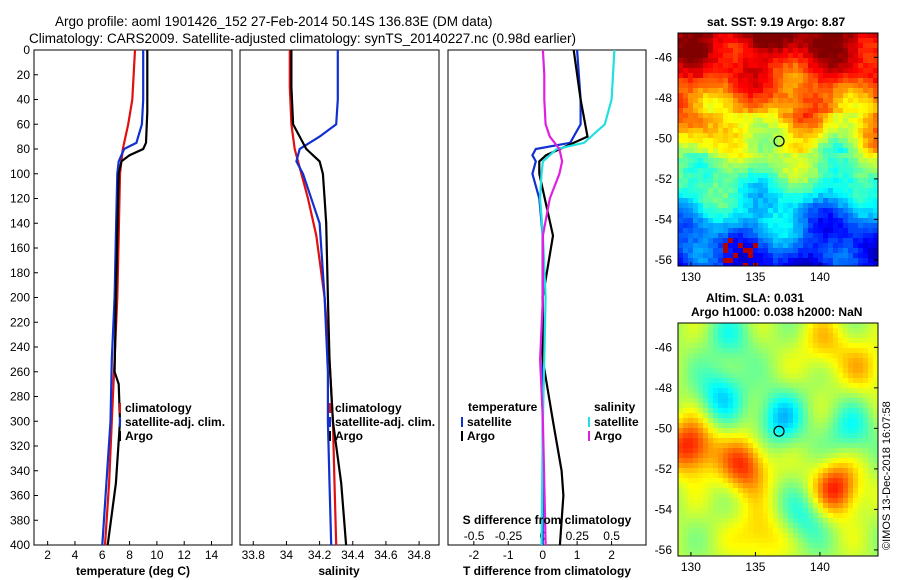 This screenshot has height=580, width=900. I want to click on legend-t-argo: Argo, so click(481, 436).